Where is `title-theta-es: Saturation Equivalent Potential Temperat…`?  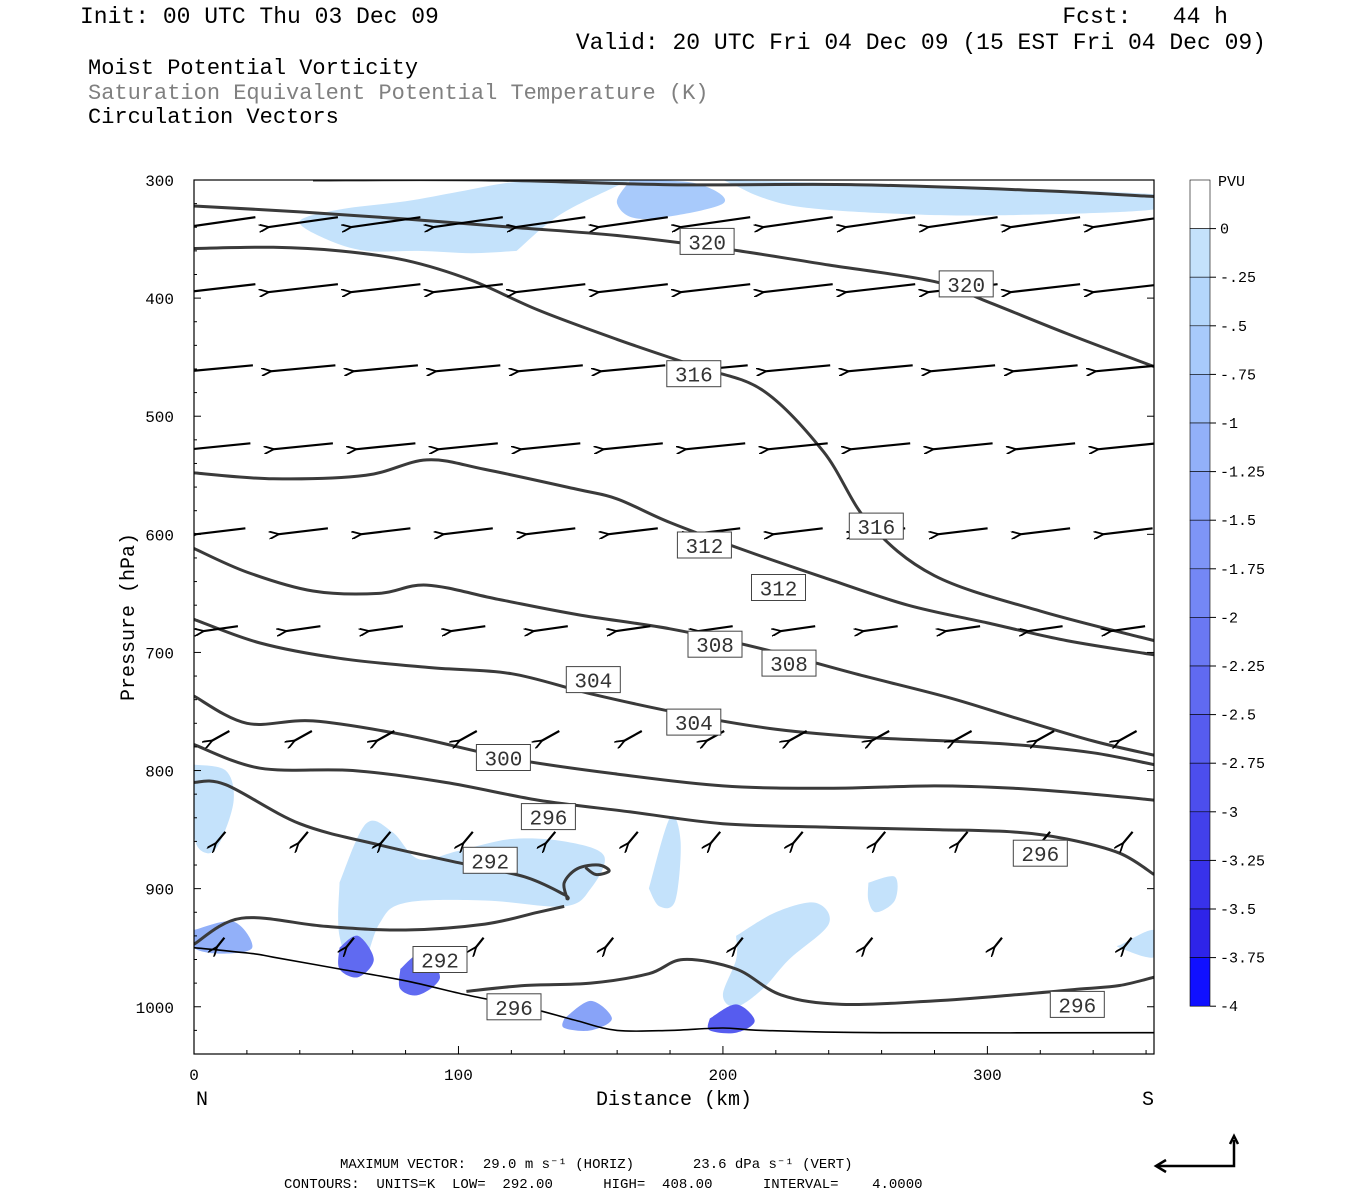 title-theta-es: Saturation Equivalent Potential Temperat… is located at coordinates (398, 93).